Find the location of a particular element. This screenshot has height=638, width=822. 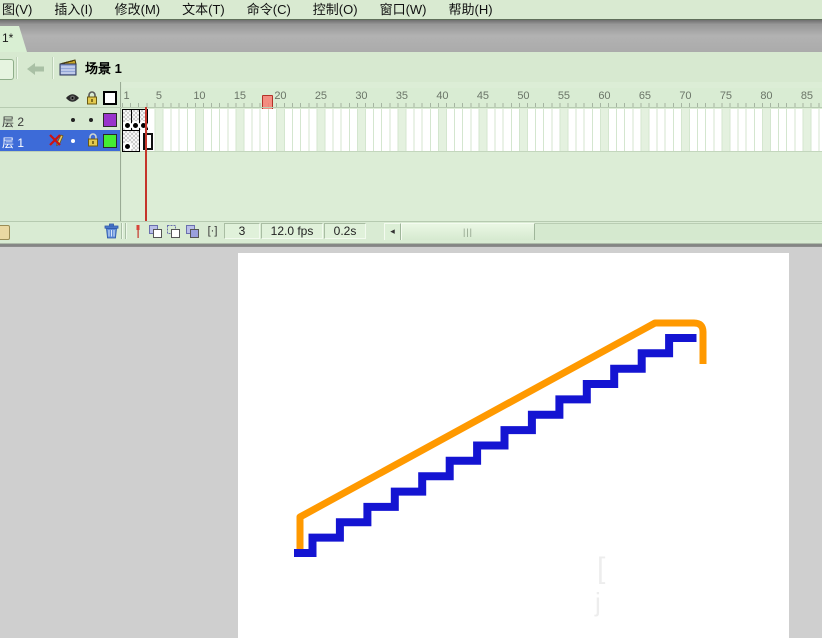

lock-icon is located at coordinates (91, 97).